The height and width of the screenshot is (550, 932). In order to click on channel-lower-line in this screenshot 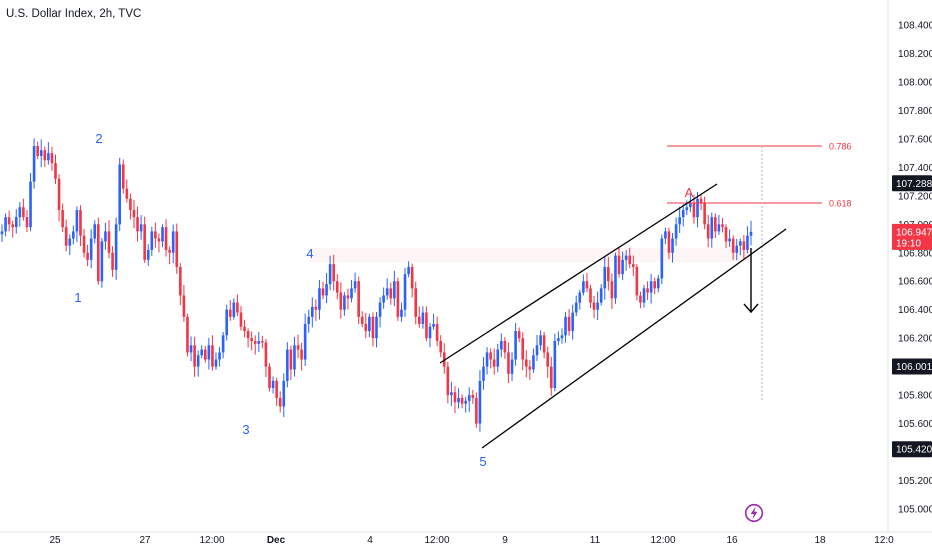, I will do `click(634, 338)`.